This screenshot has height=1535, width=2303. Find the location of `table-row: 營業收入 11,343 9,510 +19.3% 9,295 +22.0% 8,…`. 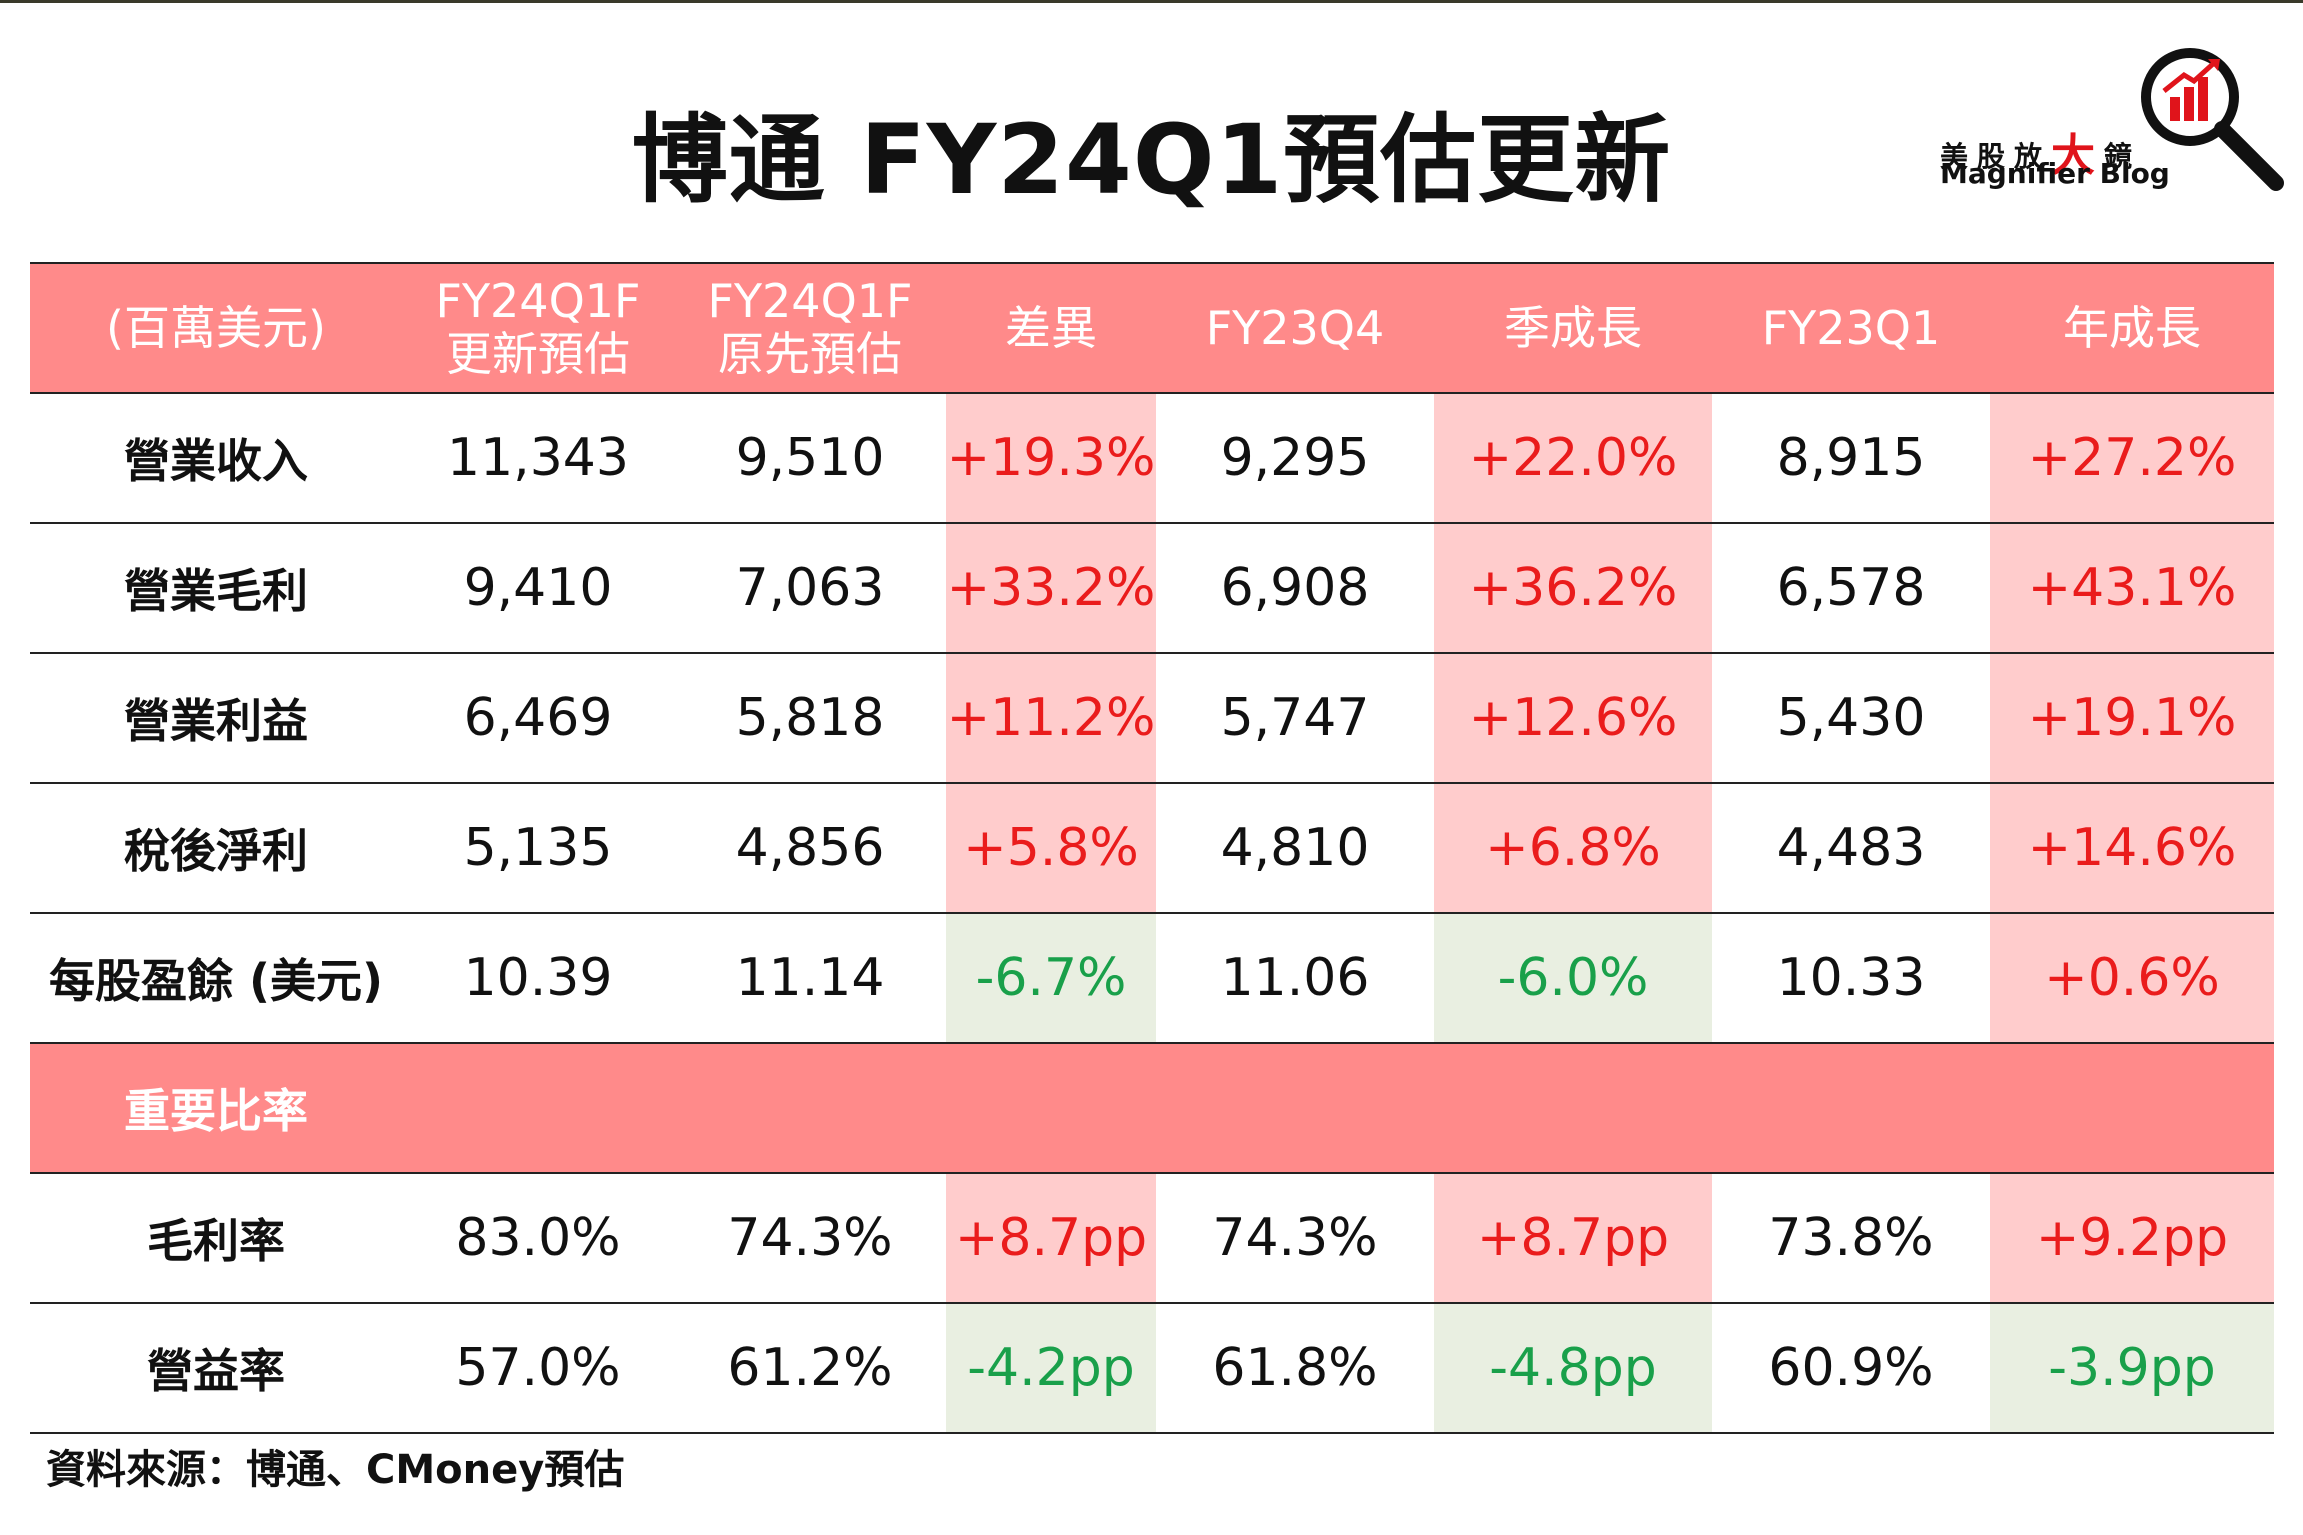

table-row: 營業收入 11,343 9,510 +19.3% 9,295 +22.0% 8,… is located at coordinates (1152, 458).